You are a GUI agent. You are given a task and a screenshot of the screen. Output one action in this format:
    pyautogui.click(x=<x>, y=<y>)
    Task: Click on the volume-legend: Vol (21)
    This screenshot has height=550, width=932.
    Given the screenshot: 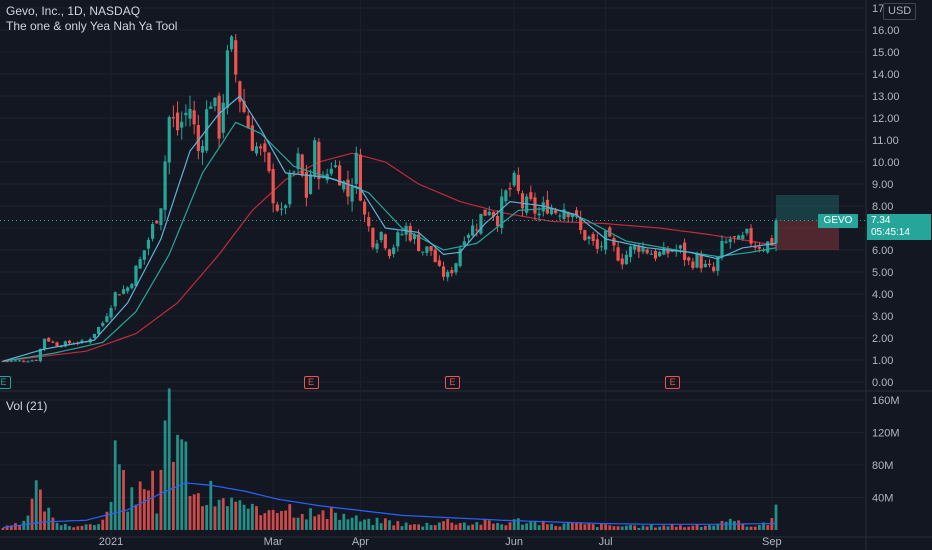 What is the action you would take?
    pyautogui.click(x=27, y=406)
    